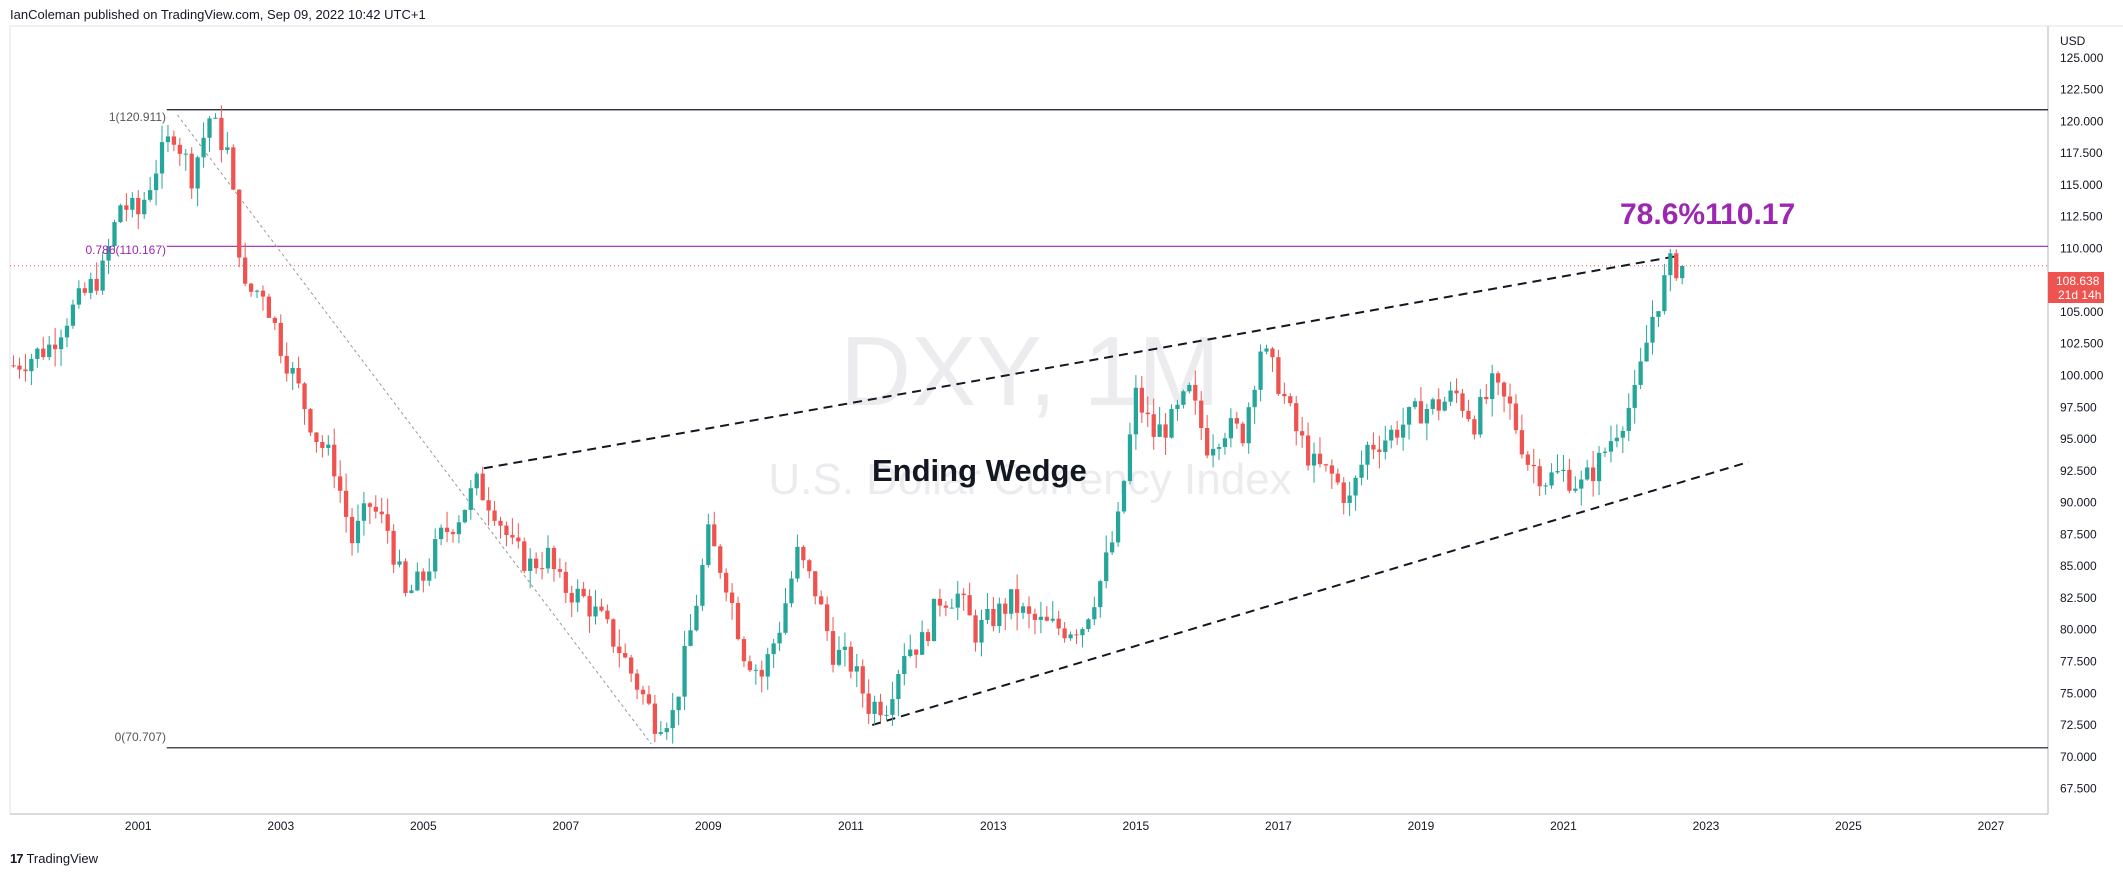  I want to click on x-tick-label: 2023, so click(1706, 826).